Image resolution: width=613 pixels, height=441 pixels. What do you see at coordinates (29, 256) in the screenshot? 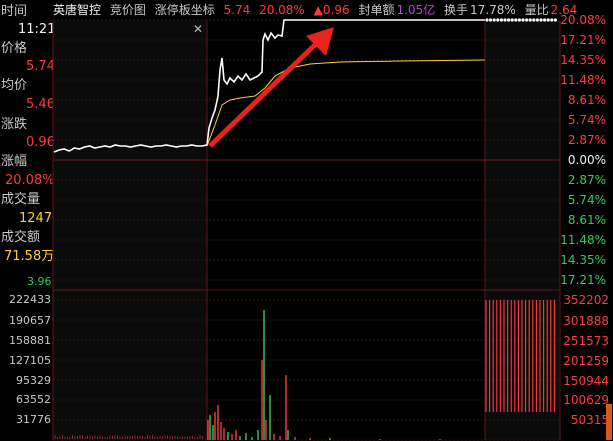
I see `amount-value: 71.58万` at bounding box center [29, 256].